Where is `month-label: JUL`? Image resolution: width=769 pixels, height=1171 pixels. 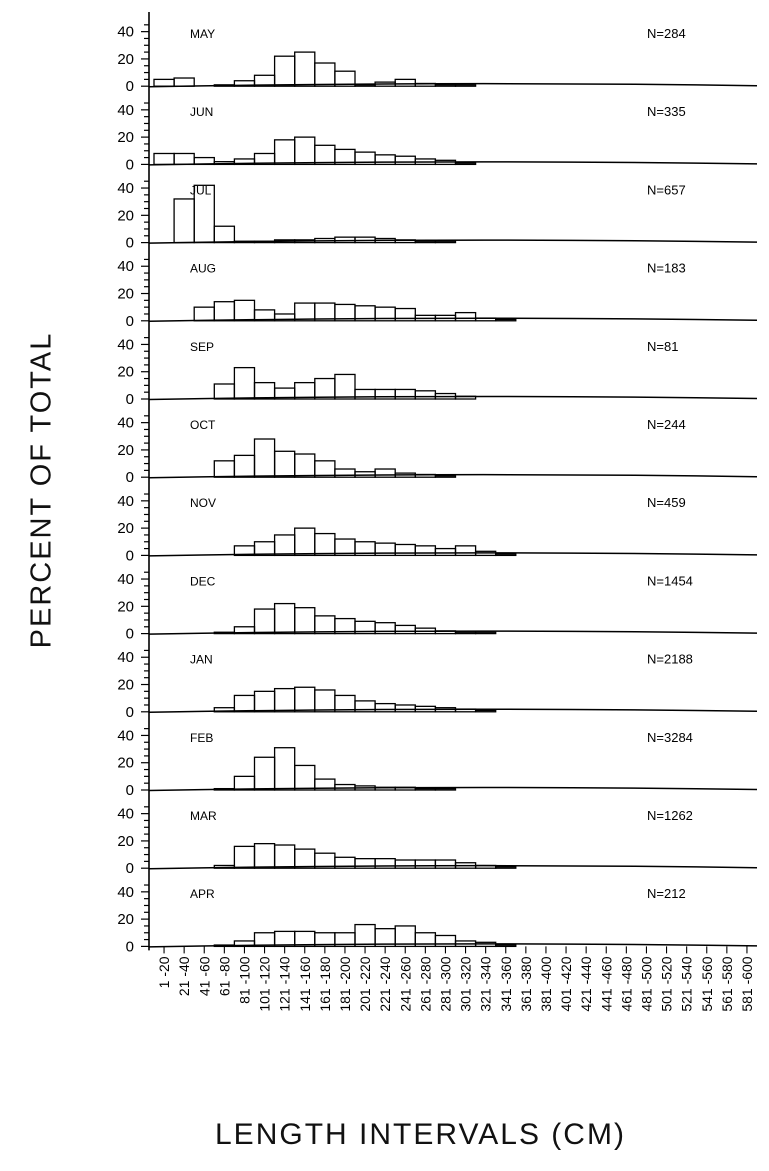 month-label: JUL is located at coordinates (201, 190).